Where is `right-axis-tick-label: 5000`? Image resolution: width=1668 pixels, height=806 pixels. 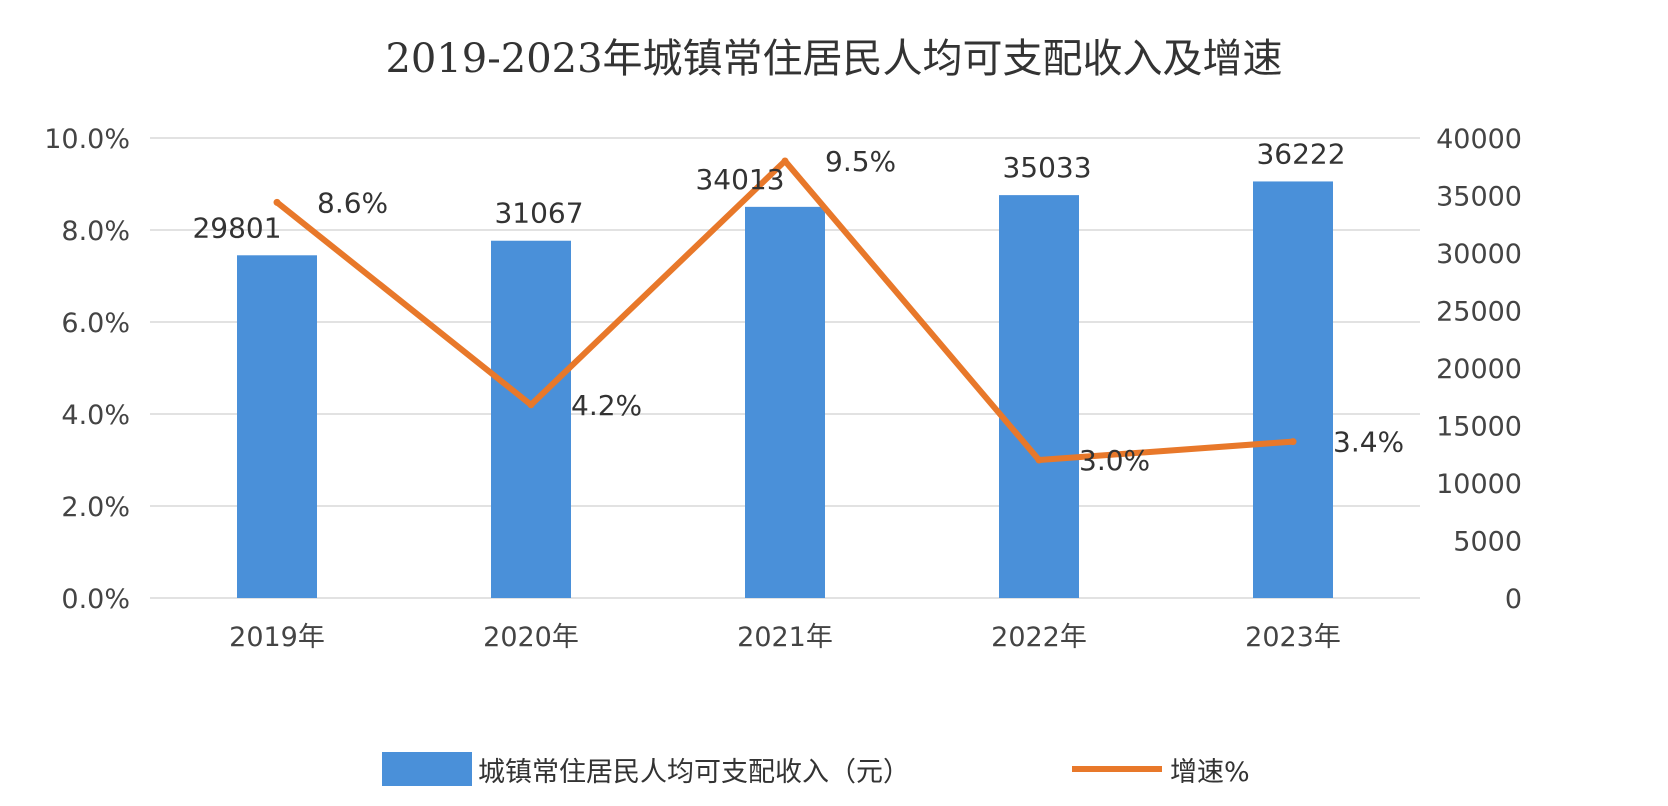
right-axis-tick-label: 5000 is located at coordinates (1487, 542).